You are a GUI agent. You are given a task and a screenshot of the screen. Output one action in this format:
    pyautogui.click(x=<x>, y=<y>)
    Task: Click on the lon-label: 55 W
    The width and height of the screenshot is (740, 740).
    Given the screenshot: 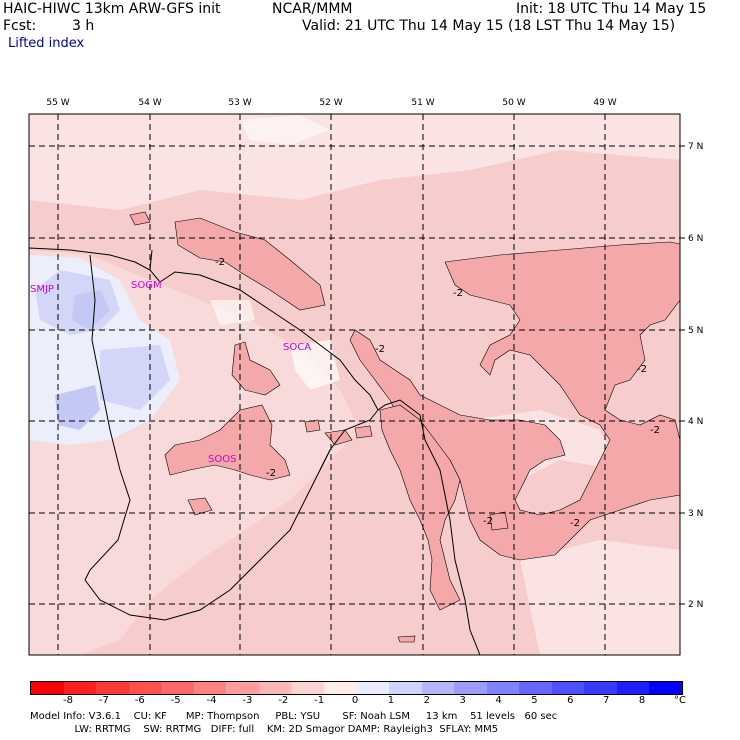 What is the action you would take?
    pyautogui.click(x=57, y=103)
    